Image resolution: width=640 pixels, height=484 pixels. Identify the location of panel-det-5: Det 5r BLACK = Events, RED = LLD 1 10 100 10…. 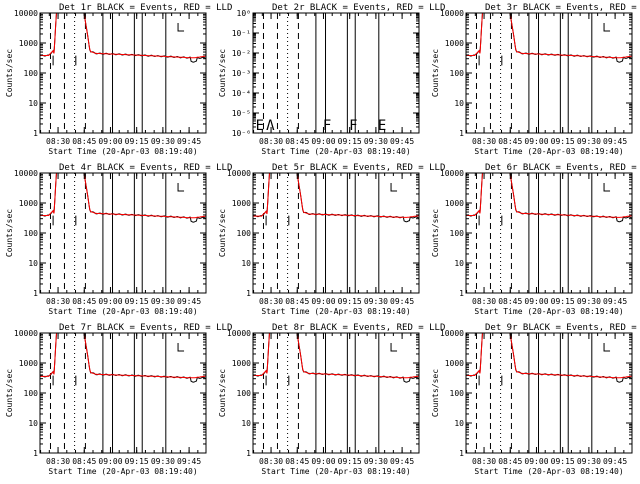
(331, 239).